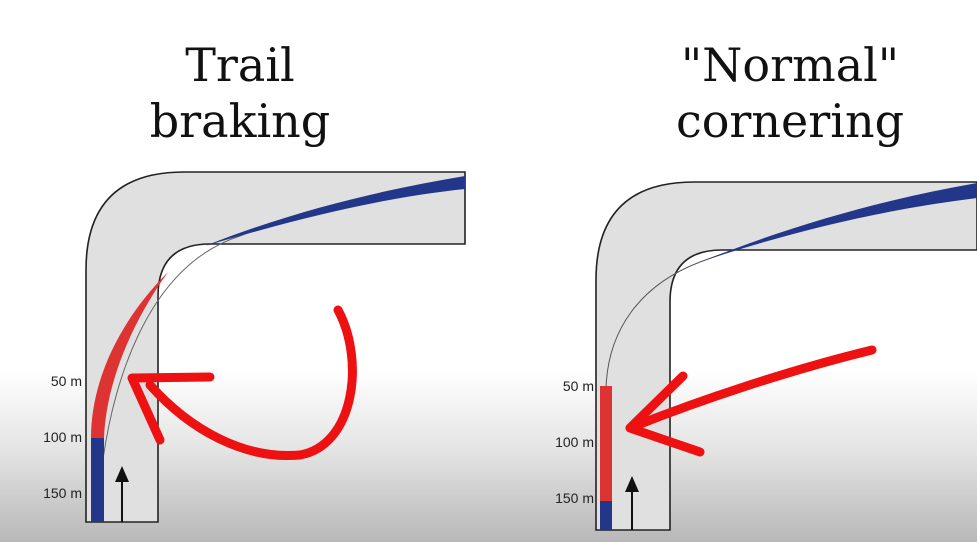 Image resolution: width=977 pixels, height=542 pixels. Describe the element at coordinates (838, 222) in the screenshot. I see `right-acceleration-zone` at that location.